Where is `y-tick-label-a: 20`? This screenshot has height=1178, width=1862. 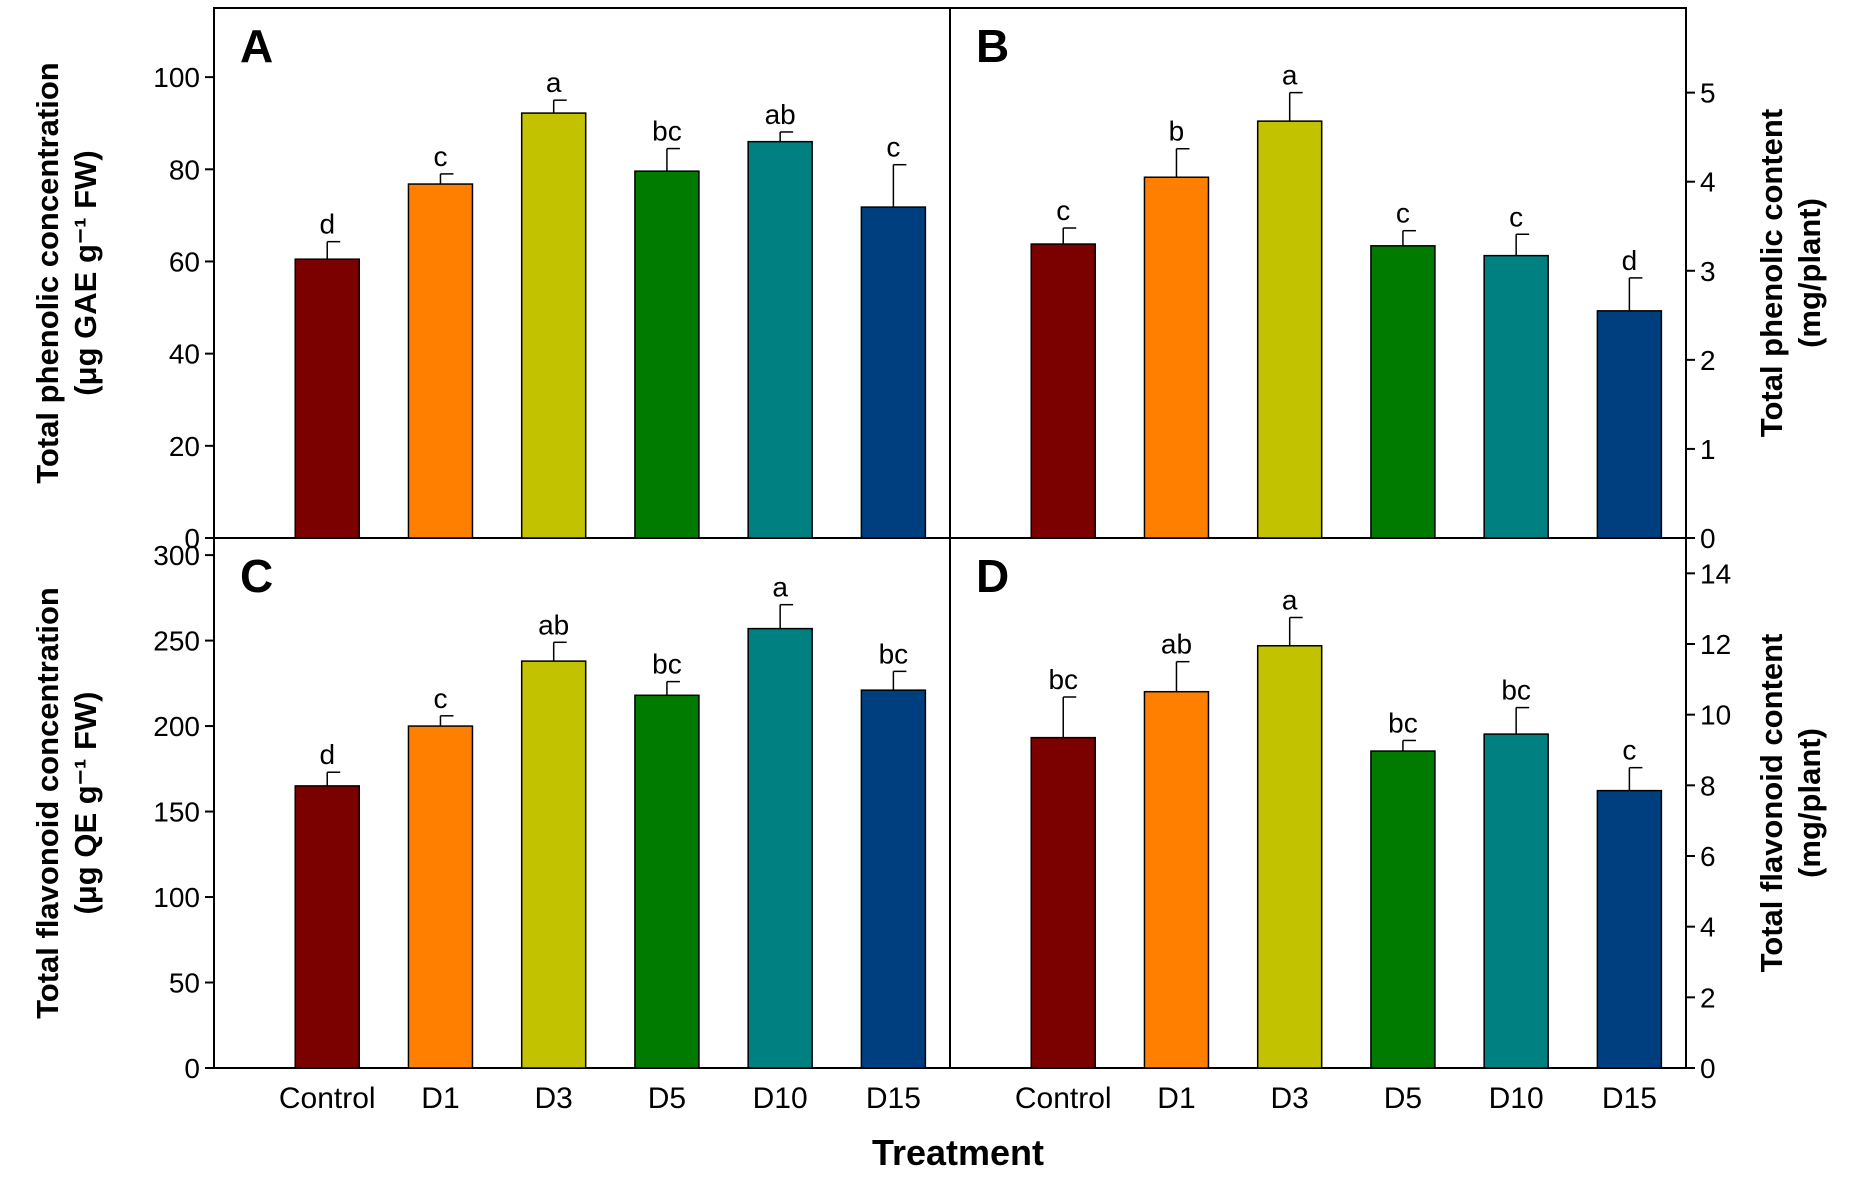
y-tick-label-a: 20 is located at coordinates (184, 446).